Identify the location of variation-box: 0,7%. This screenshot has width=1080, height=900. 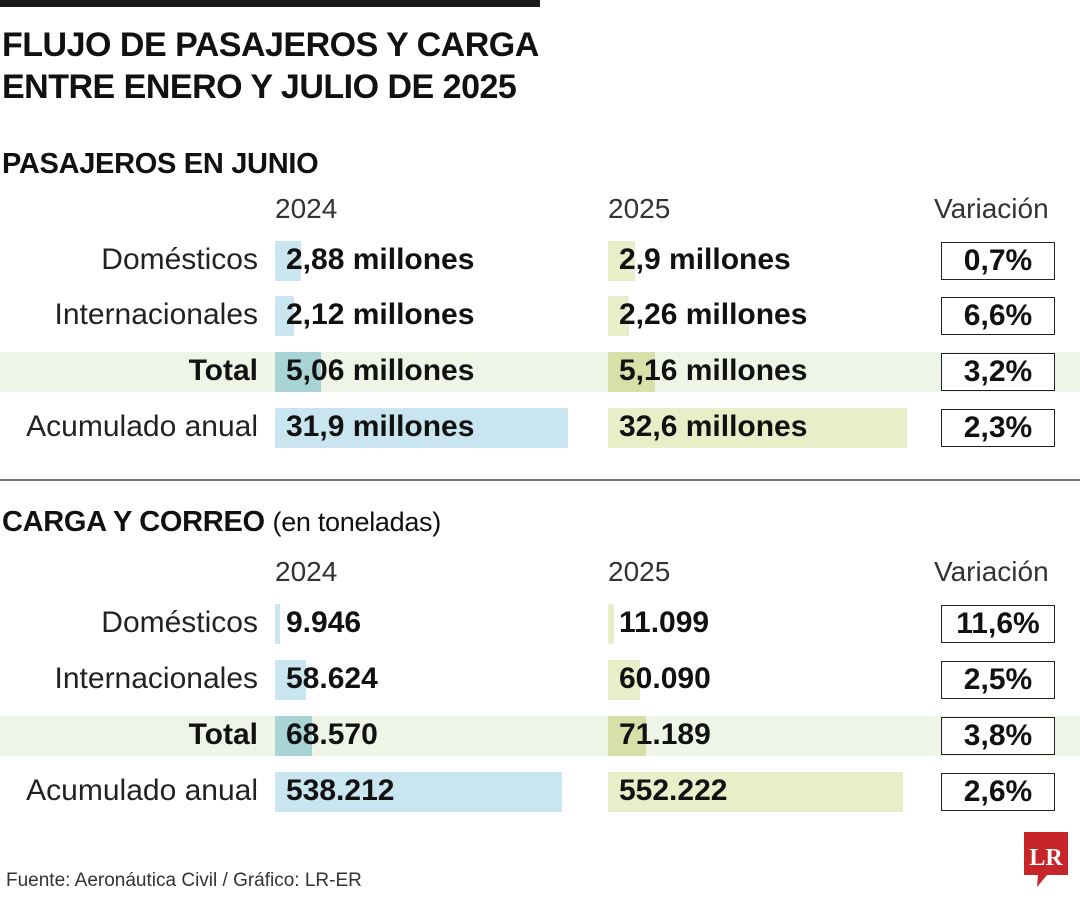
(998, 261).